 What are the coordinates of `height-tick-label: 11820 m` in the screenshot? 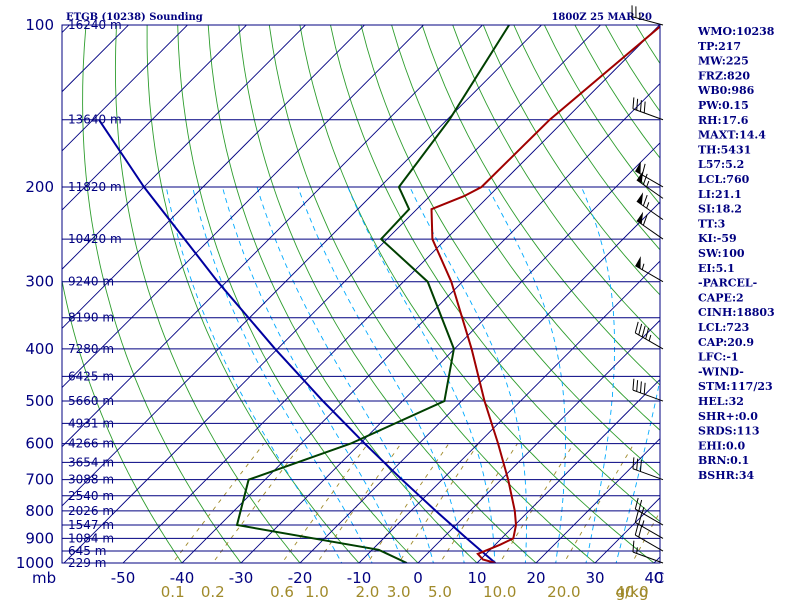 It's located at (95, 187).